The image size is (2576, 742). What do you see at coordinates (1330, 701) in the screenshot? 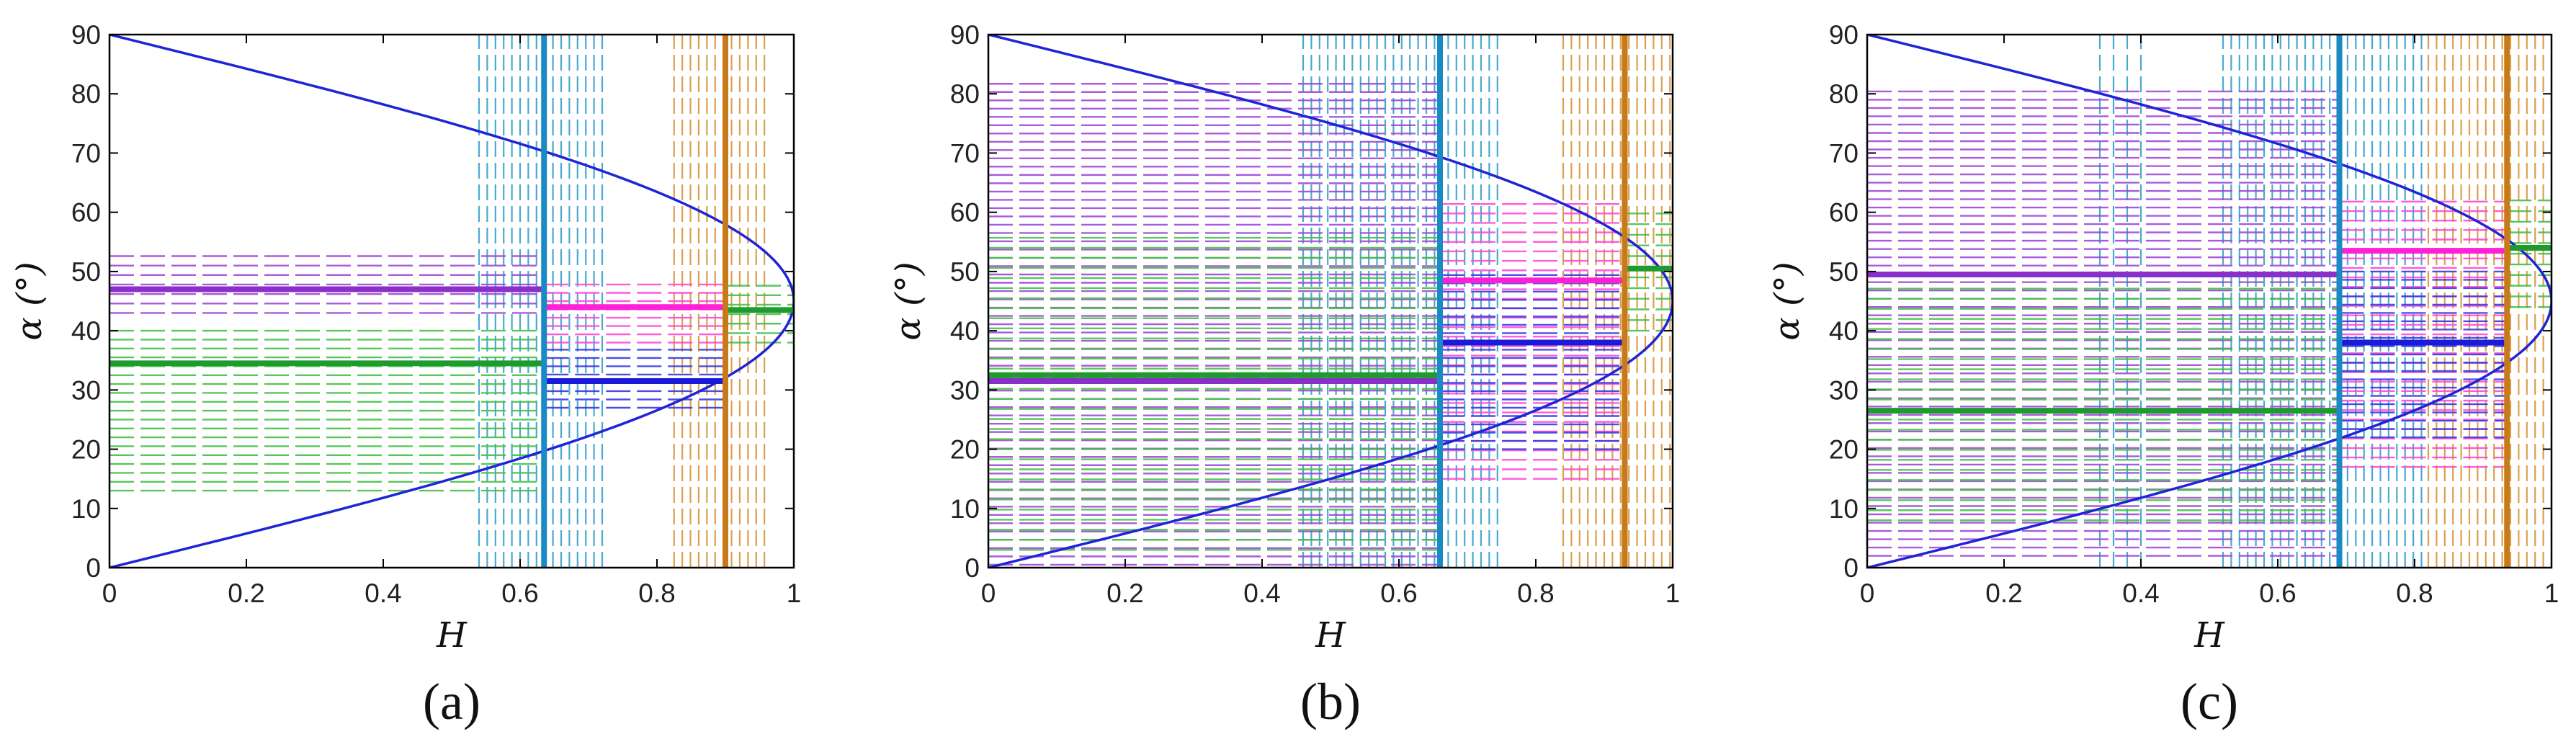
I see `panel-caption: (b)` at bounding box center [1330, 701].